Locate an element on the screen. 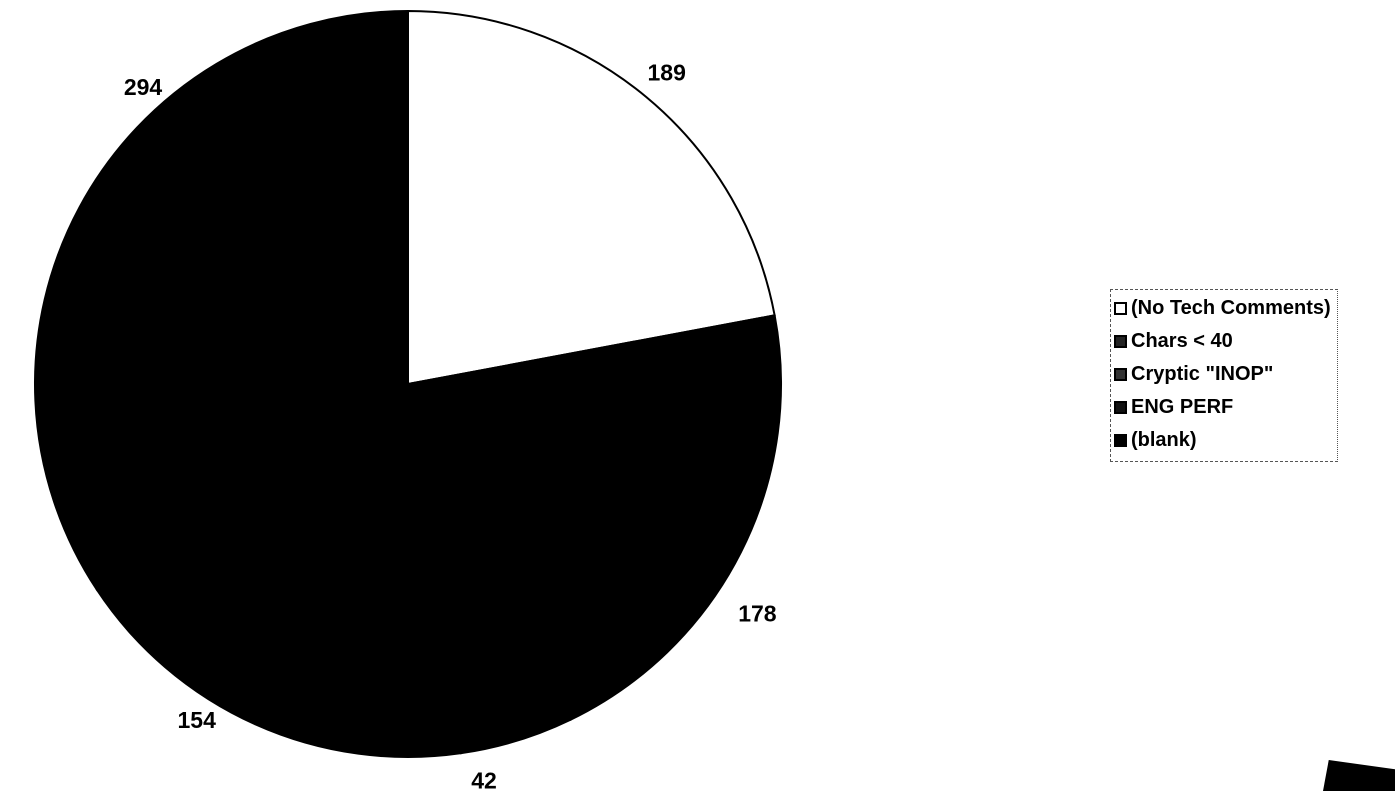  legend-item-no-tech-comments: (No Tech Comments) is located at coordinates (1222, 308).